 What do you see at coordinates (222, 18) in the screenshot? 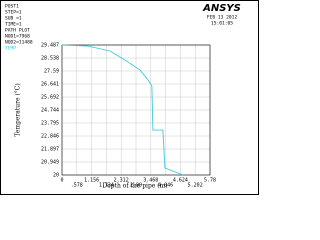
I see `date: FEB 13 2012` at bounding box center [222, 18].